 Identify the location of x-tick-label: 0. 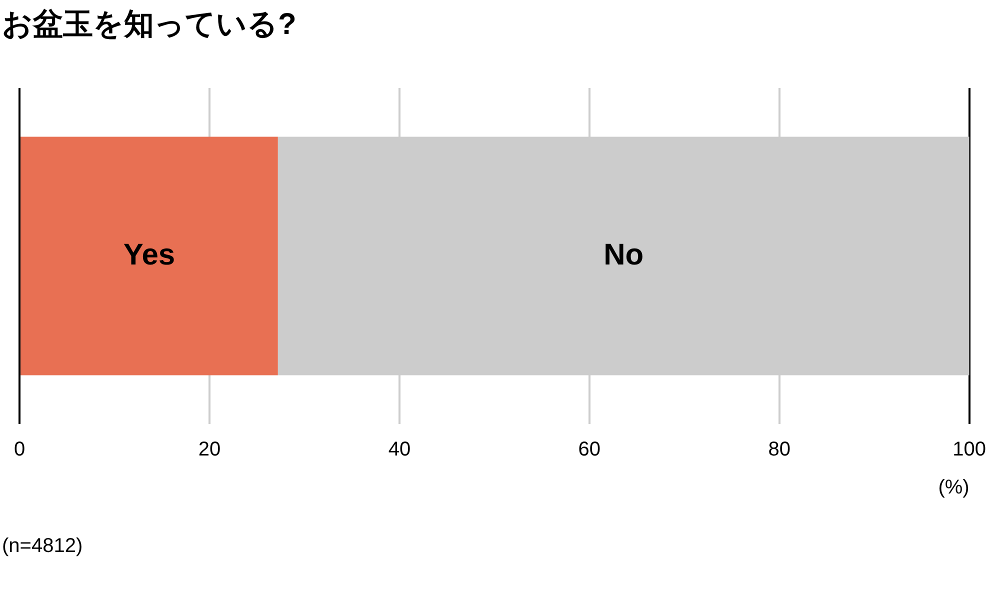
(20, 449).